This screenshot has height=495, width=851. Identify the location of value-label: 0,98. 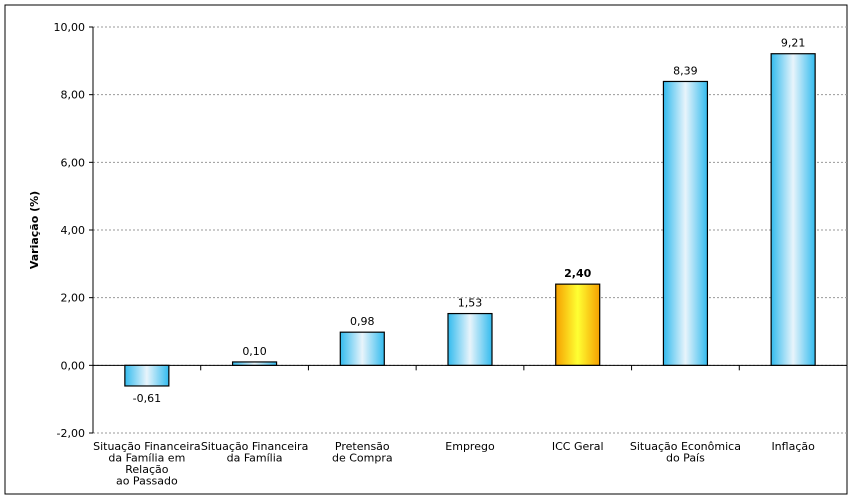
(362, 321).